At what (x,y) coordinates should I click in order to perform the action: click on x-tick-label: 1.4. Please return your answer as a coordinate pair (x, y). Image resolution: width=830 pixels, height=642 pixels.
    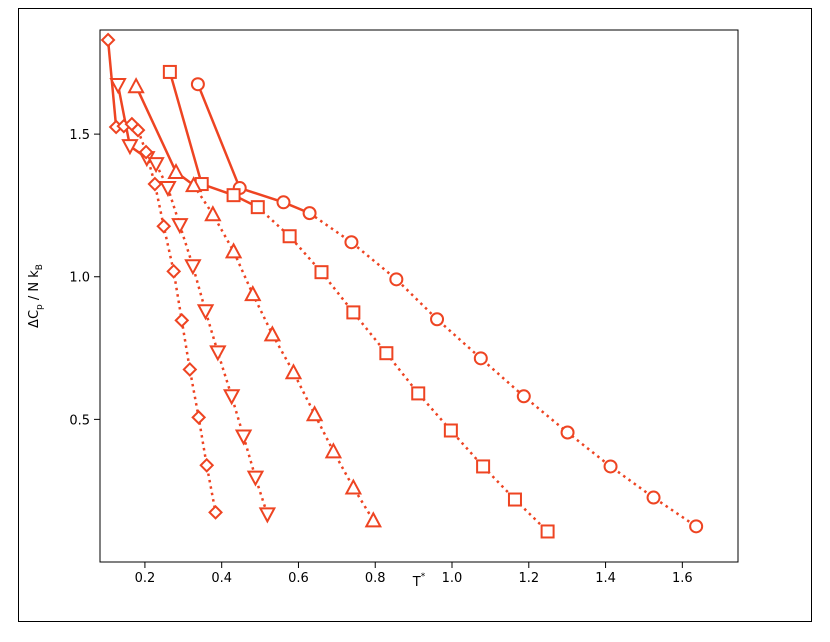
    Looking at the image, I should click on (605, 578).